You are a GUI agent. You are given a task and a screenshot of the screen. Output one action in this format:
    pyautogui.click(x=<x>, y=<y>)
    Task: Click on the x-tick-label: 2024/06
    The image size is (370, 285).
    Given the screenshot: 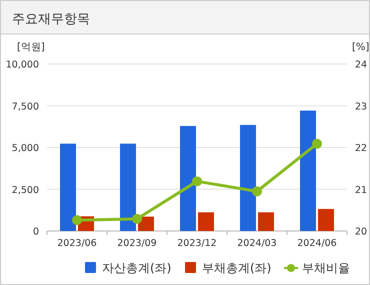 What is the action you would take?
    pyautogui.click(x=317, y=243)
    